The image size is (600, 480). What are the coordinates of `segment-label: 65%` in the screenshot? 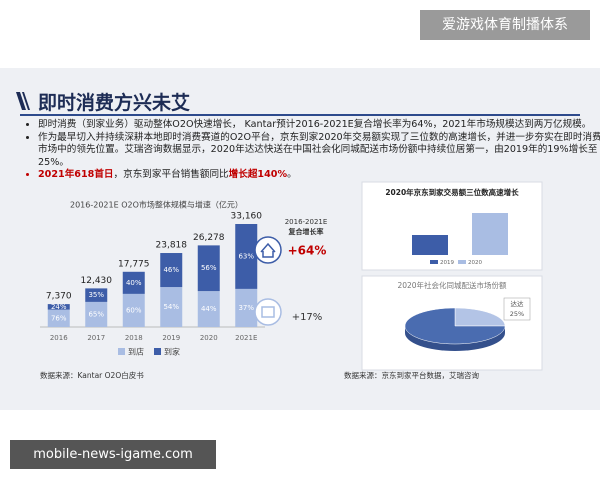 It's located at (96, 314).